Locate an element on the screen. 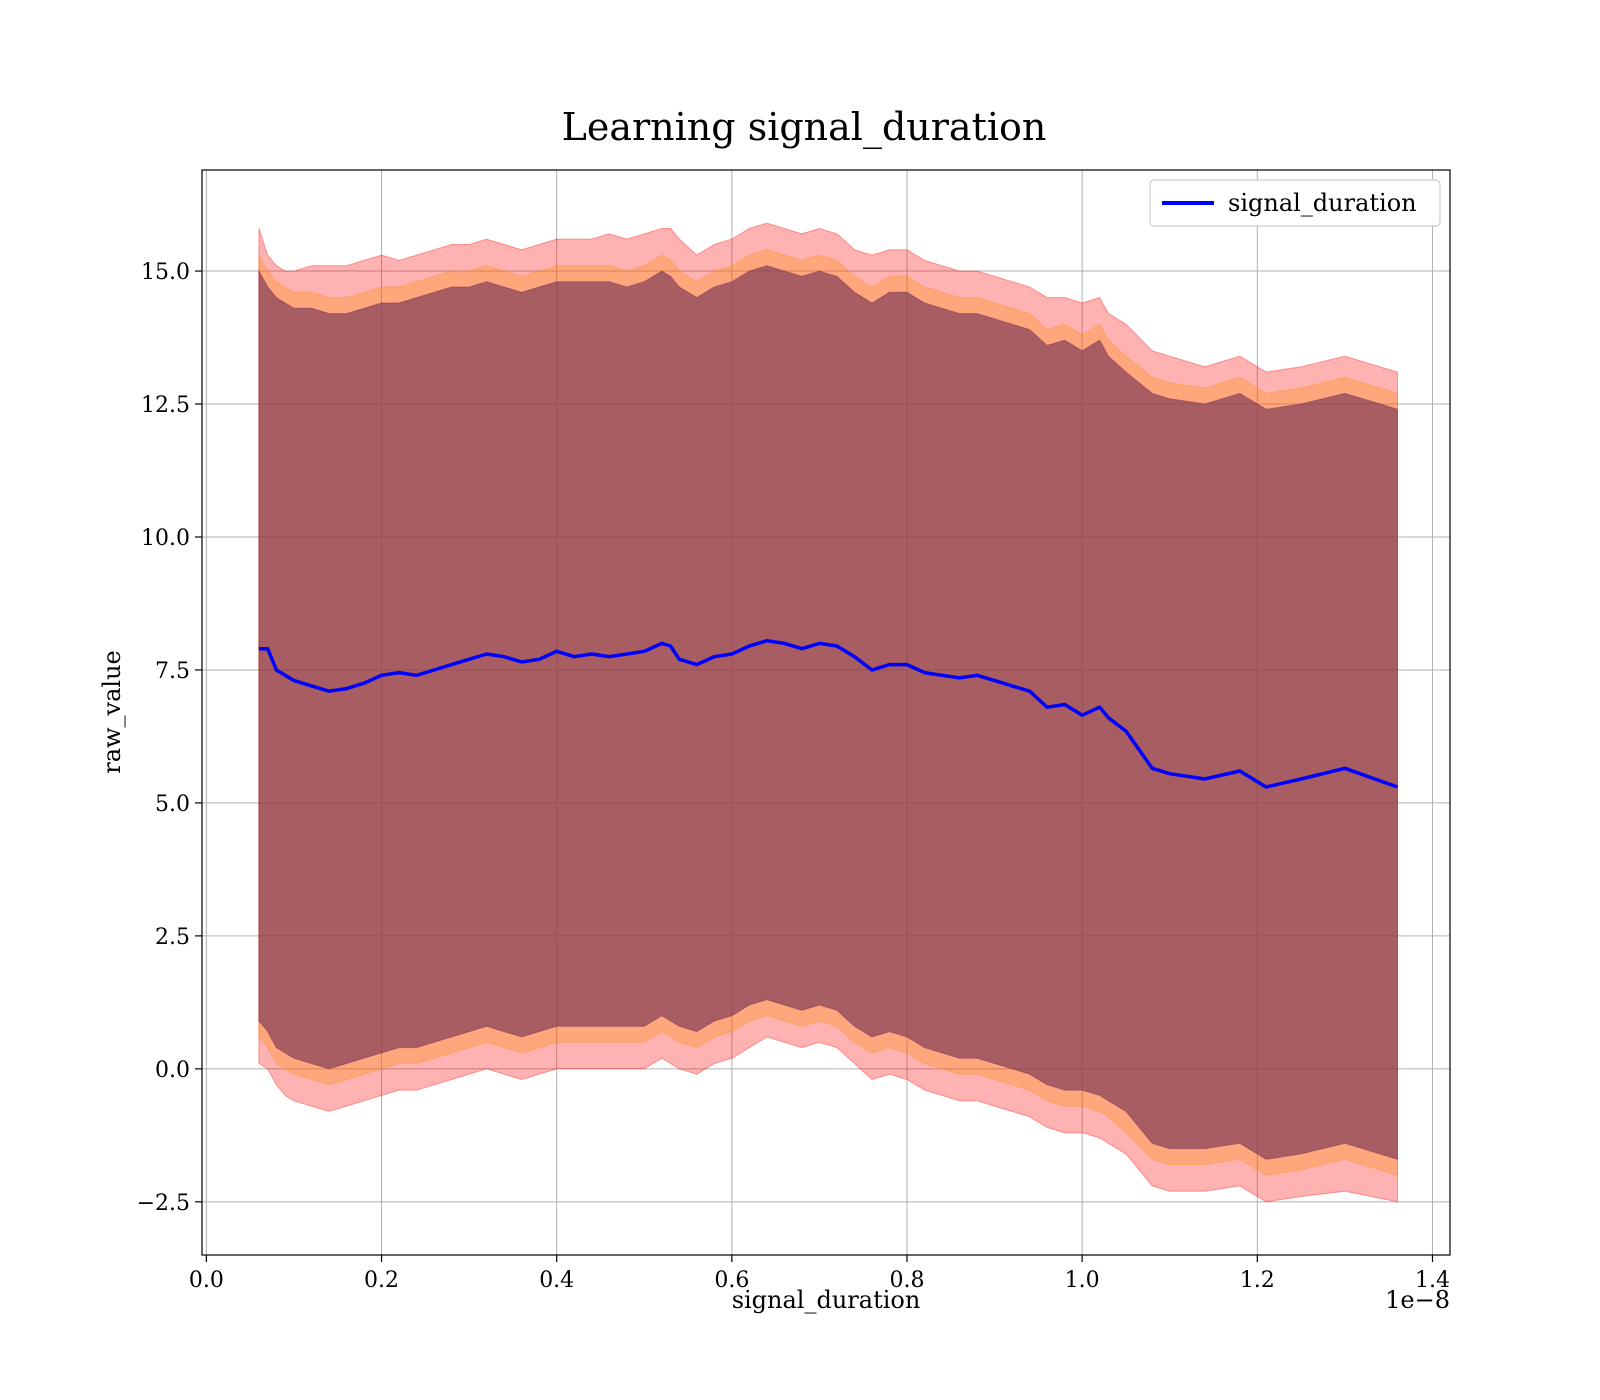 This screenshot has height=1400, width=1600. x-tick-label: 1.2 is located at coordinates (1257, 1280).